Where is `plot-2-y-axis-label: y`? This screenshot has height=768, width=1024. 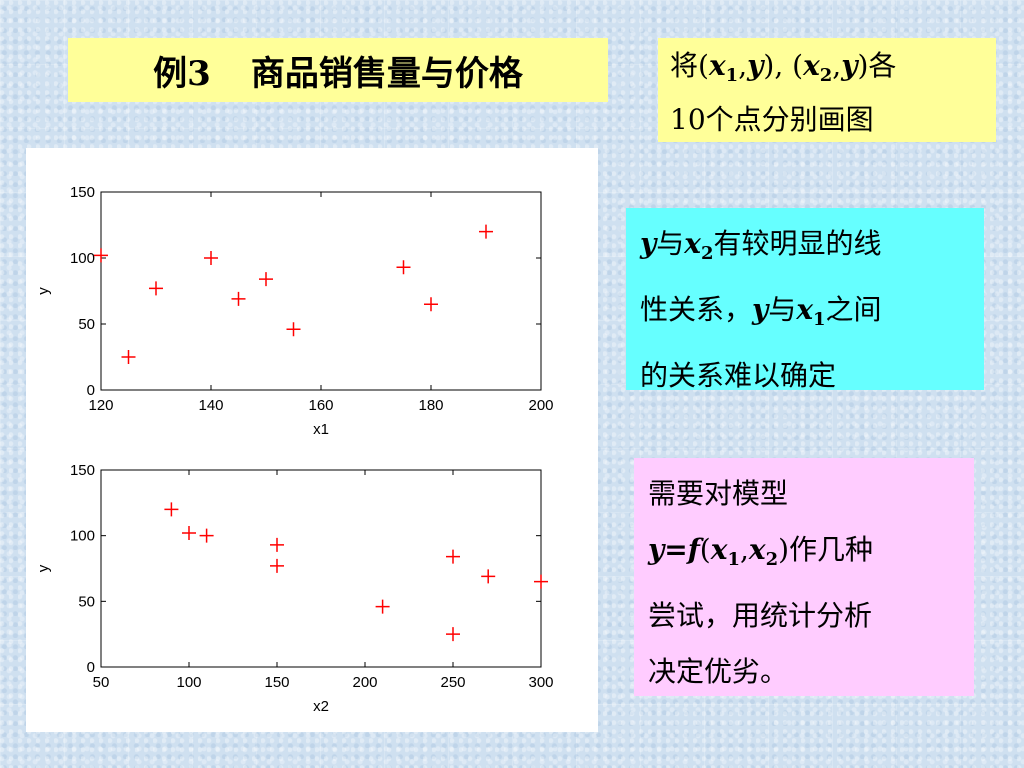
plot-2-y-axis-label: y is located at coordinates (43, 568).